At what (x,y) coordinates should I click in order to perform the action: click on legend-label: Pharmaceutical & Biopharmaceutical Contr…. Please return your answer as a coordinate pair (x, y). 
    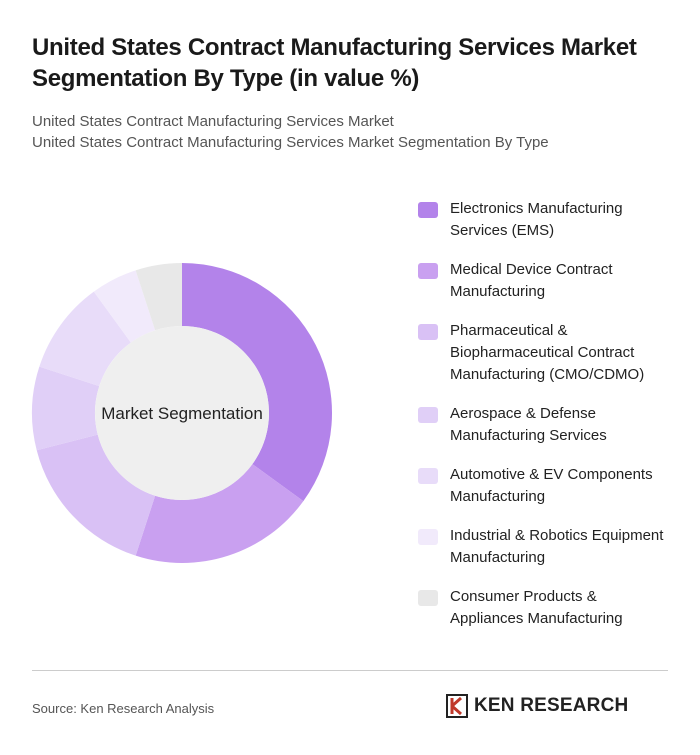
    Looking at the image, I should click on (547, 352).